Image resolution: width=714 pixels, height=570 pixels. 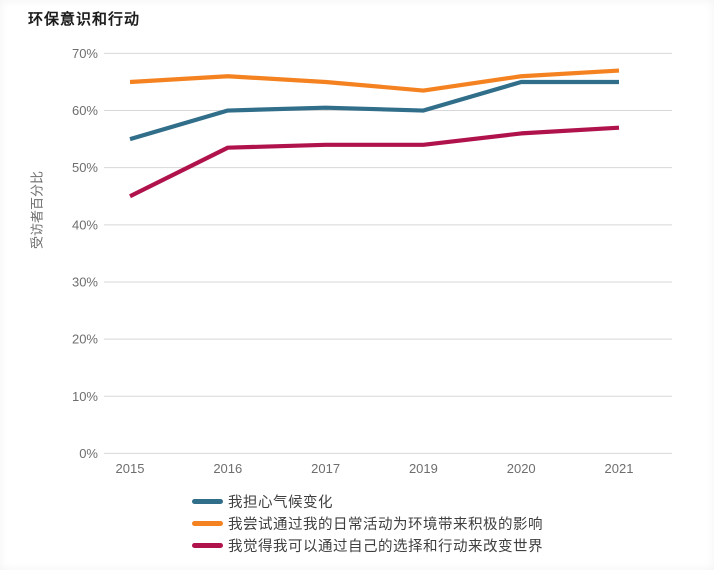 What do you see at coordinates (130, 468) in the screenshot?
I see `x-tick-label: 2015` at bounding box center [130, 468].